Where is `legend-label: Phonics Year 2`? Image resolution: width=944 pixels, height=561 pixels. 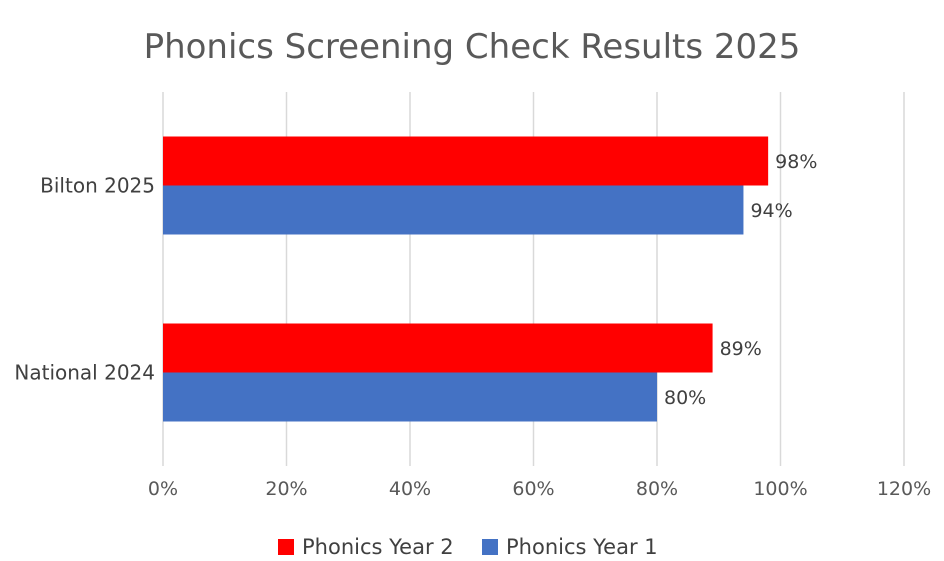
legend-label: Phonics Year 2 is located at coordinates (378, 547).